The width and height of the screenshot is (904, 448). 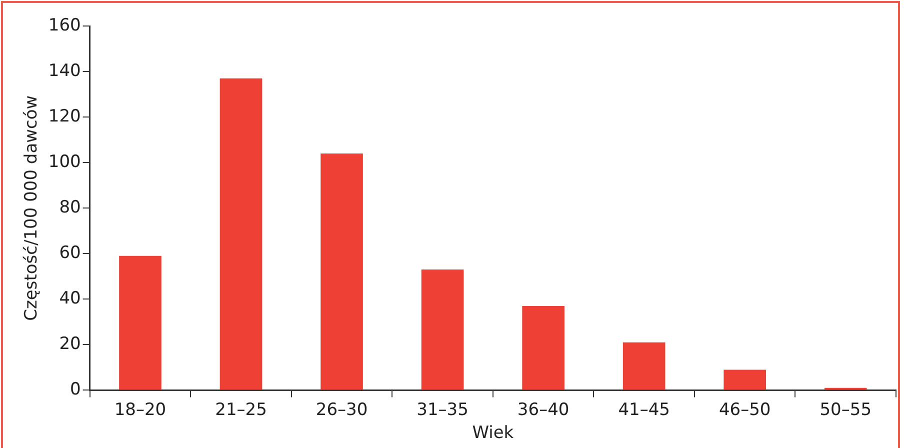 What do you see at coordinates (64, 162) in the screenshot?
I see `y-tick-label: 100` at bounding box center [64, 162].